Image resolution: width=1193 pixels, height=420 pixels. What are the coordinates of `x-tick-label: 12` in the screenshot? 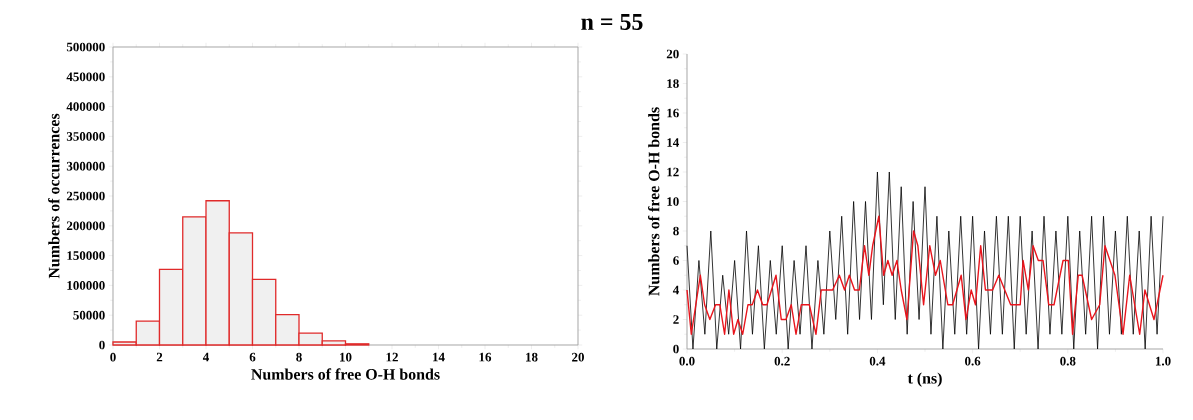 It's located at (392, 357).